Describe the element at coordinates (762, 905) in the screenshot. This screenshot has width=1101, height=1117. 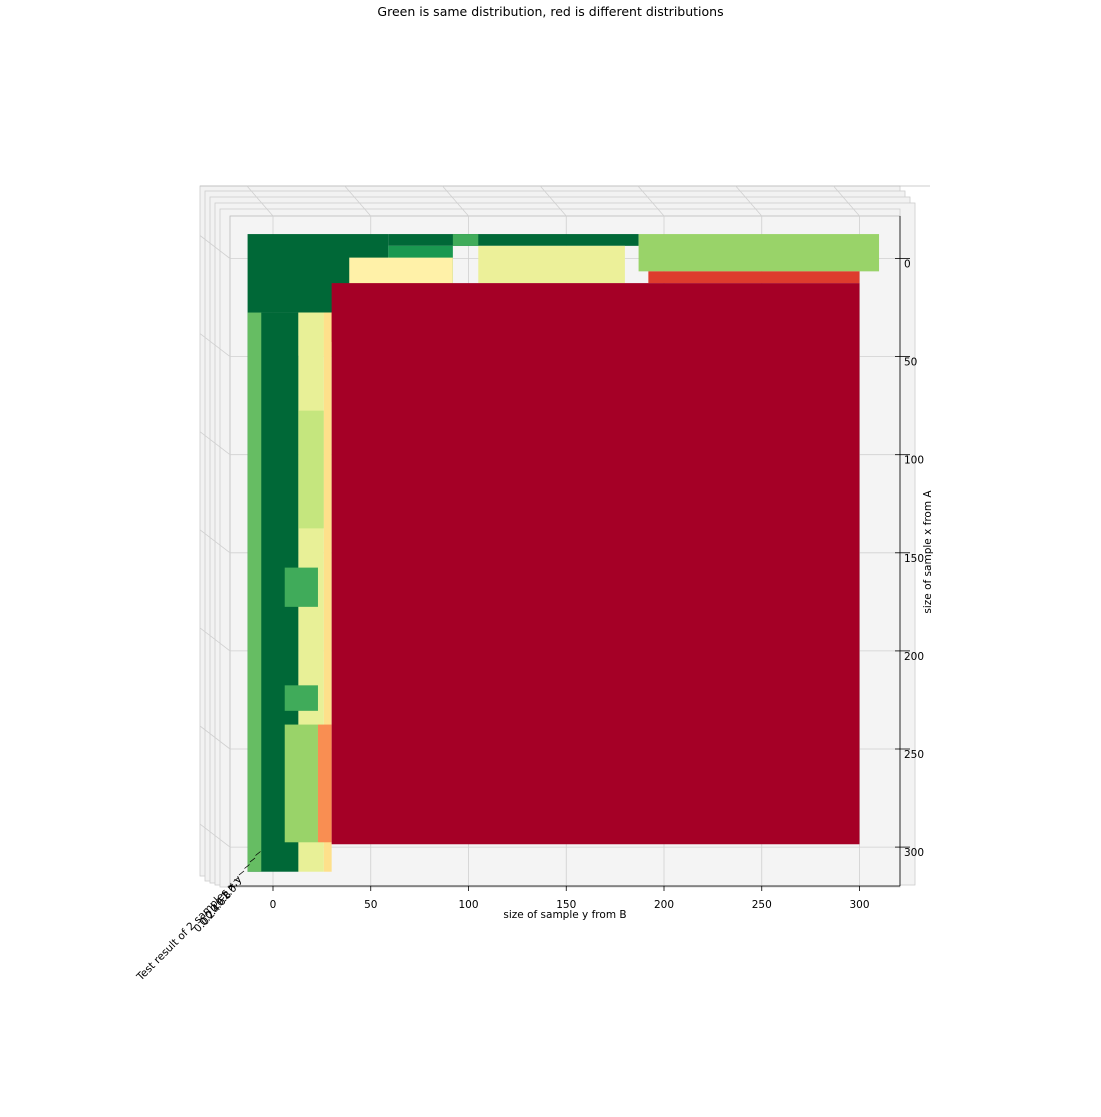
I see `x-tick-label: 250` at that location.